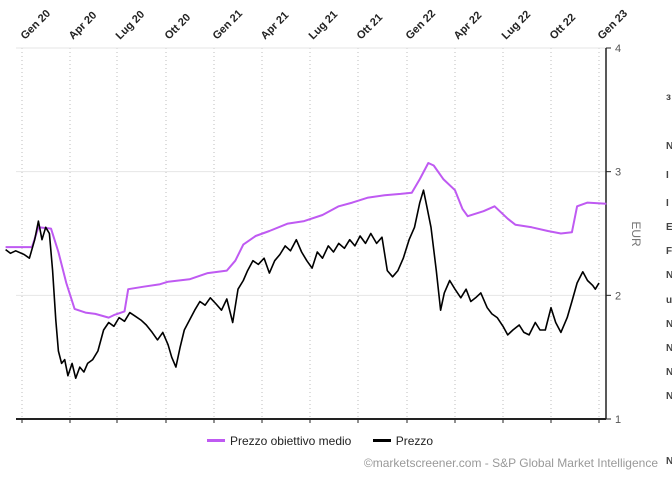 The image size is (672, 484). Describe the element at coordinates (468, 25) in the screenshot. I see `x-tick-label-9: Apr 22` at that location.